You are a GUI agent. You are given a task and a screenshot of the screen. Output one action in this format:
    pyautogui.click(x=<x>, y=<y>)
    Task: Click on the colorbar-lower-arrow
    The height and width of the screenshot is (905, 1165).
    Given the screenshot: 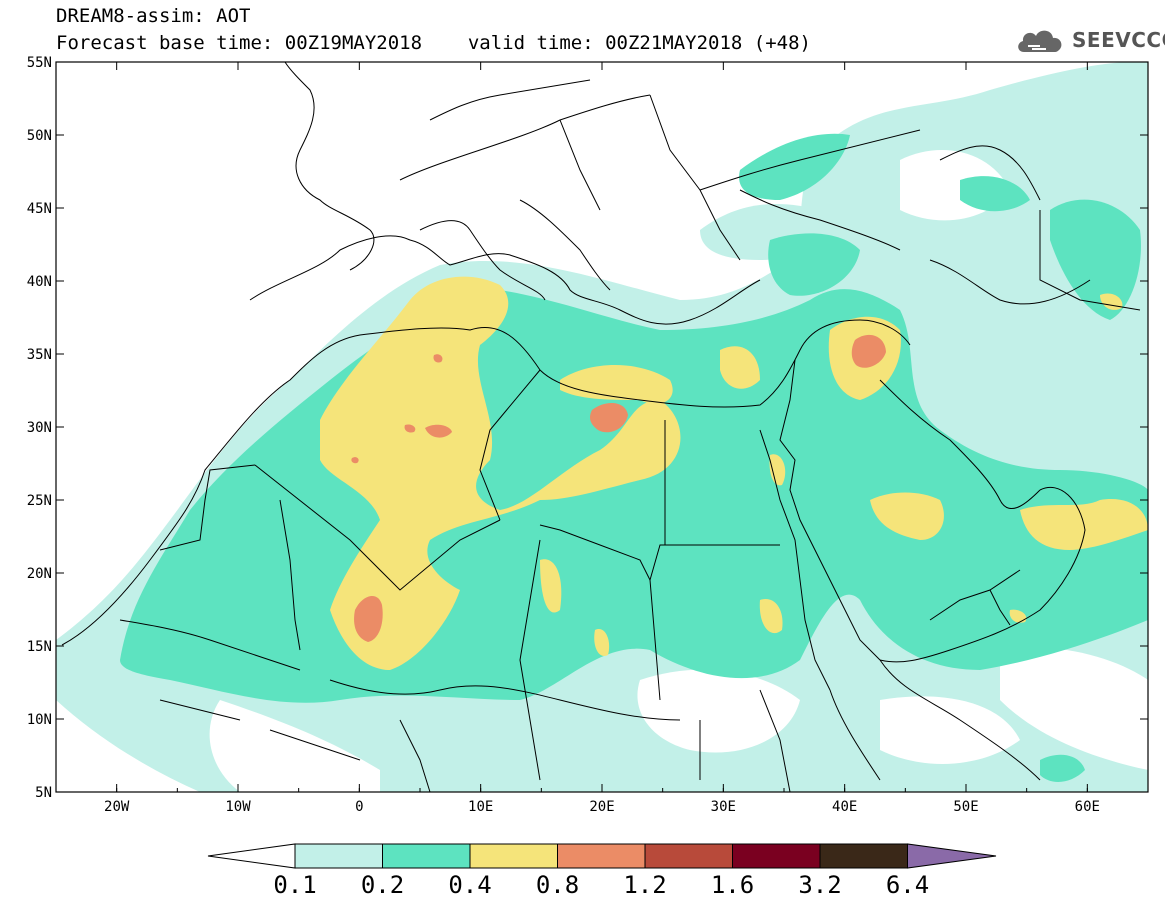 What is the action you would take?
    pyautogui.click(x=251, y=856)
    